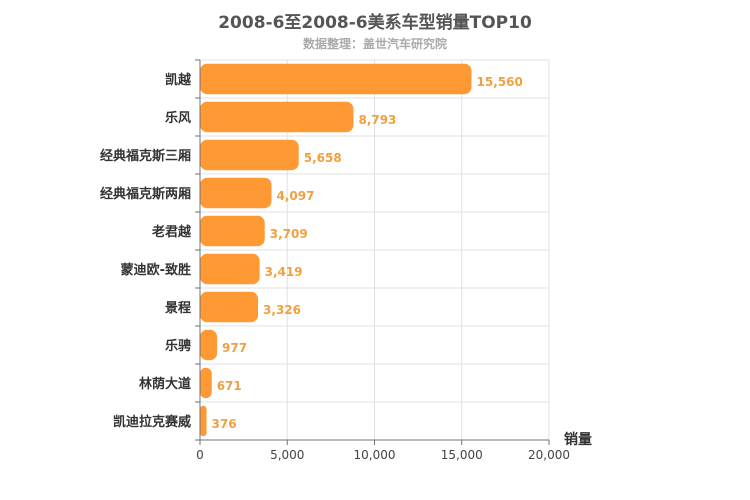 This screenshot has height=500, width=750. Describe the element at coordinates (282, 310) in the screenshot. I see `value-label: 3,326` at that location.